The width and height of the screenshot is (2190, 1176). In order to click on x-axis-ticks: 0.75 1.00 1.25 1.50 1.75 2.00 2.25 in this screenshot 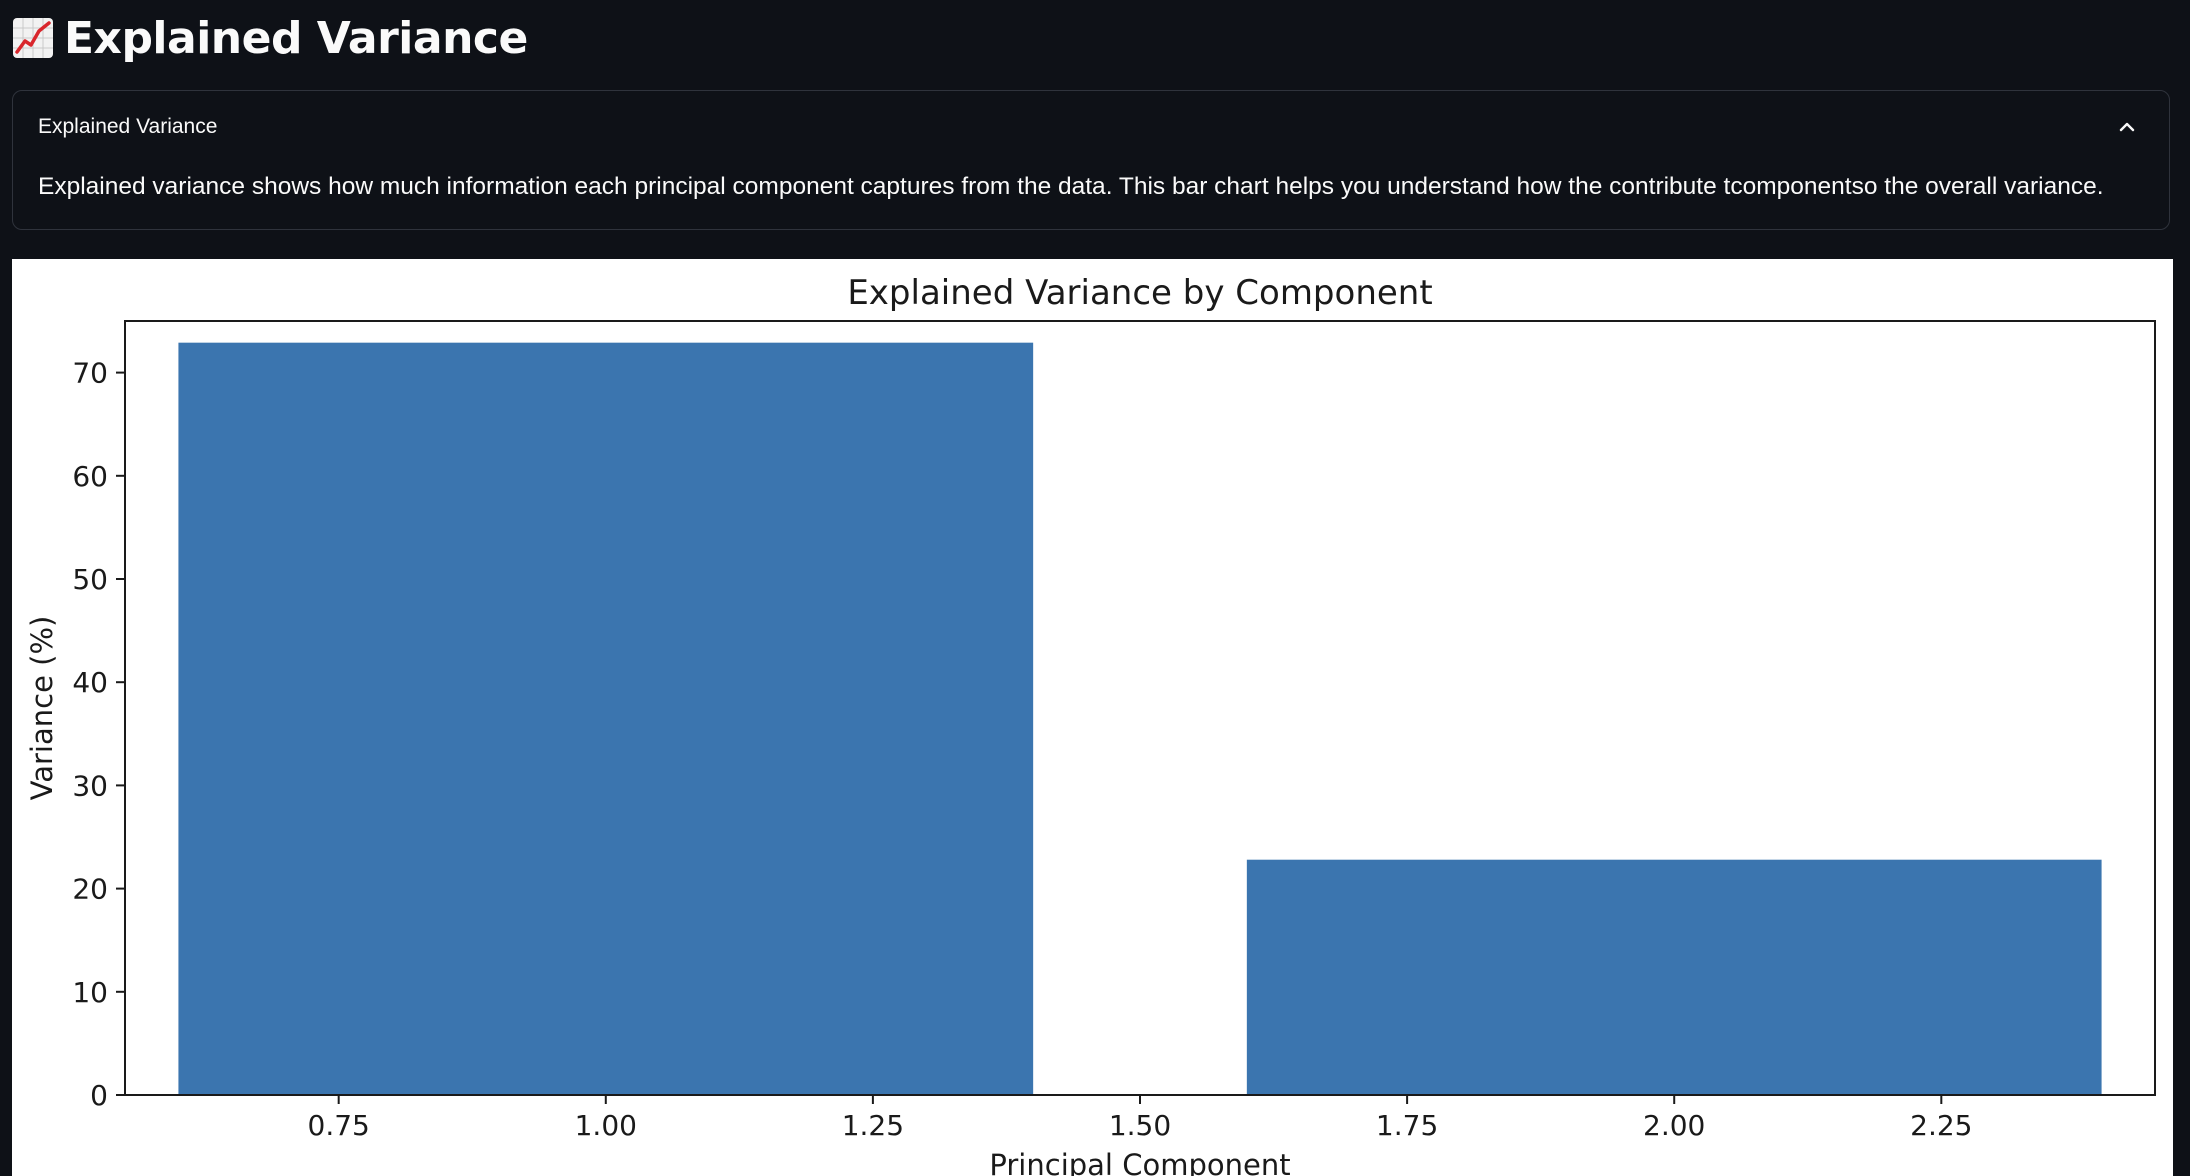, I will do `click(1140, 1118)`.